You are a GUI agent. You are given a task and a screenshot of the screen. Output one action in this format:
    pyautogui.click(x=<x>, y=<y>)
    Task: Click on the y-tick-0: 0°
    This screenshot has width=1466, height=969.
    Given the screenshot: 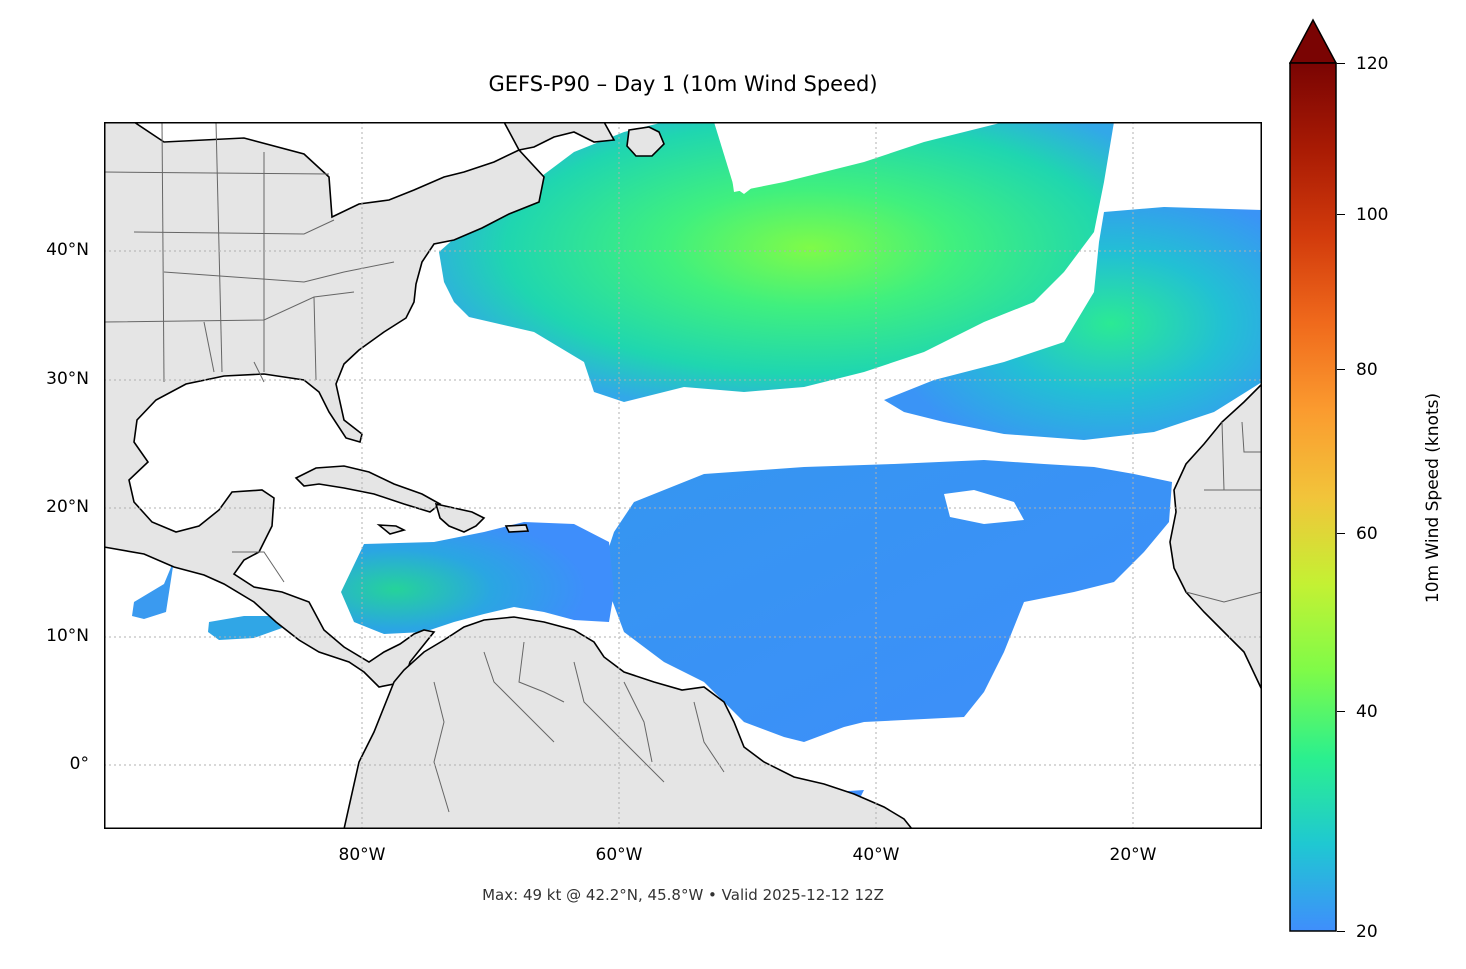 What is the action you would take?
    pyautogui.click(x=79, y=764)
    